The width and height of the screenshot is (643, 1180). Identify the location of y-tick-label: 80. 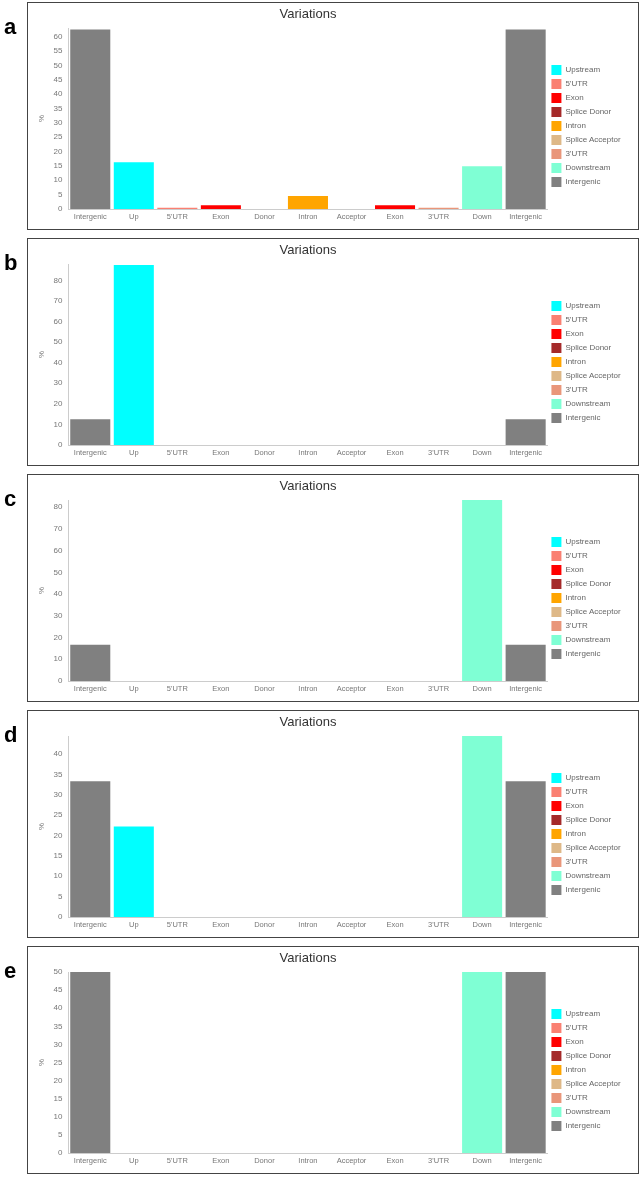
(58, 507).